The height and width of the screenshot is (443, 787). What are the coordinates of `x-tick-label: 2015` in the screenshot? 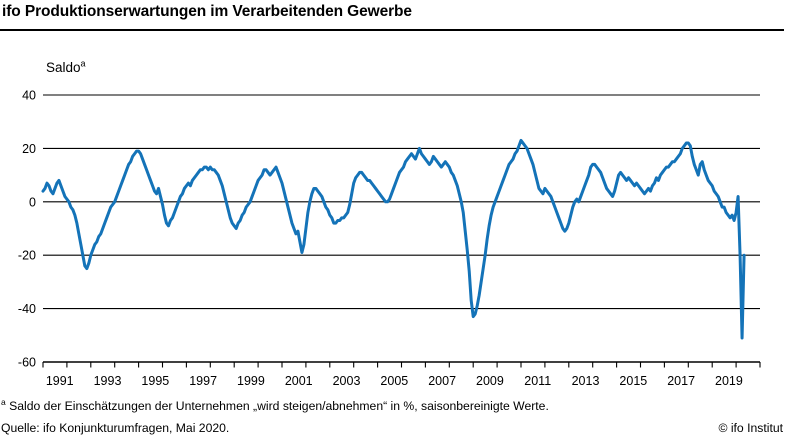 It's located at (633, 381).